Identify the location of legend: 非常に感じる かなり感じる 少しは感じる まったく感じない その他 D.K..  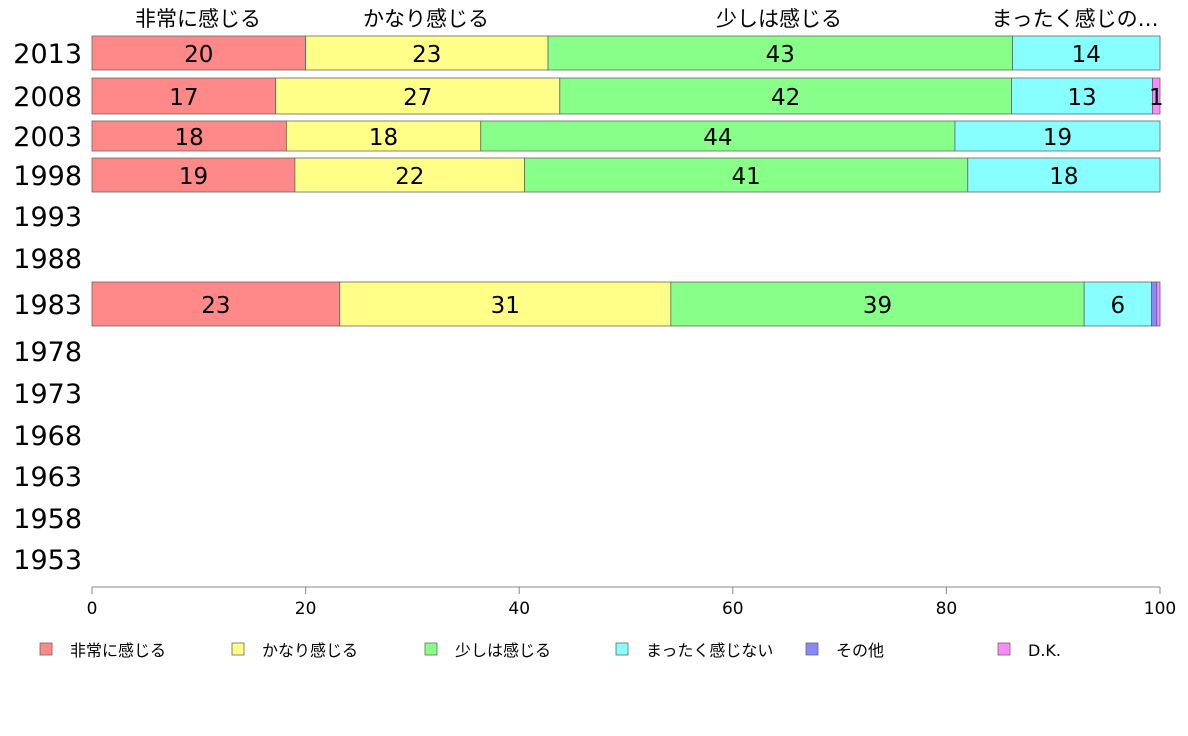
(550, 650).